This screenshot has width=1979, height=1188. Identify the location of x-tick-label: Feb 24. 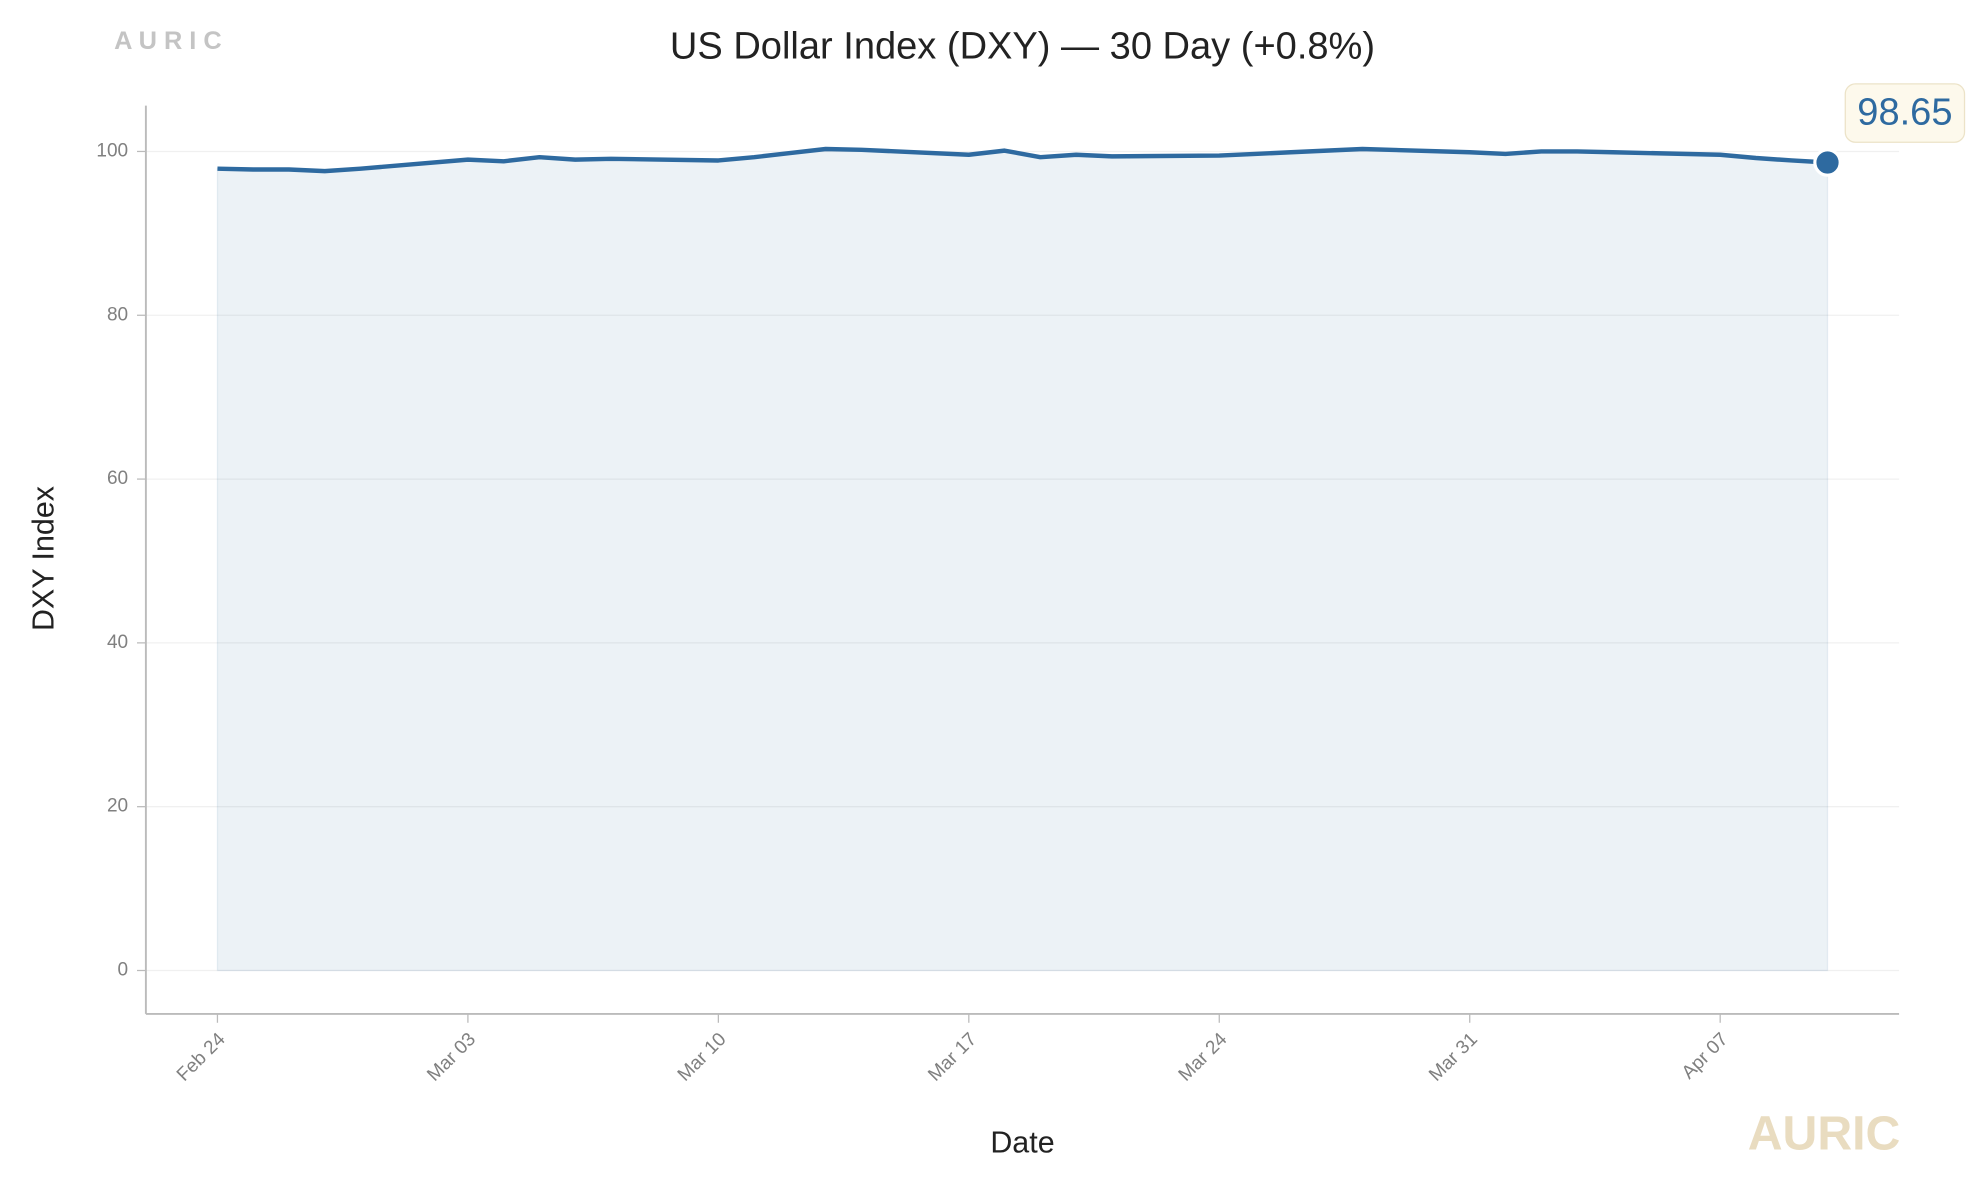
(201, 1057).